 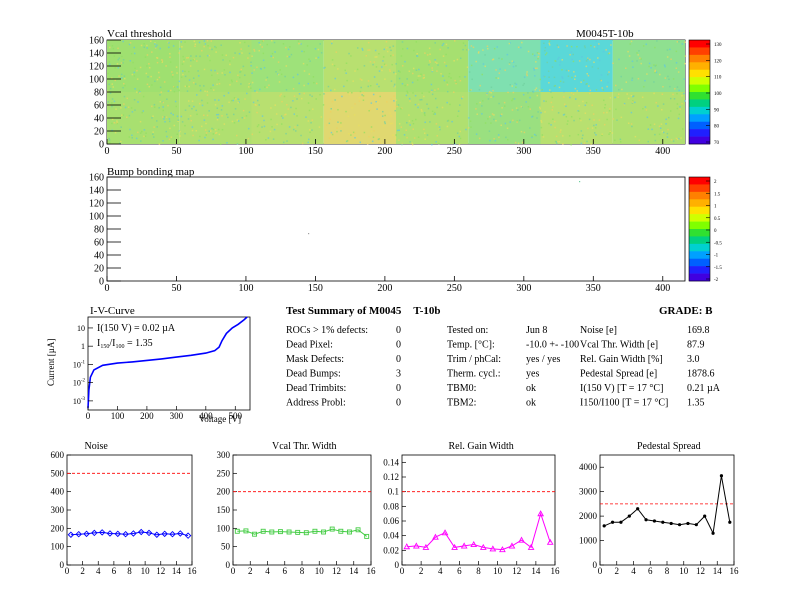 I want to click on x-tick-label: 12, so click(x=700, y=571).